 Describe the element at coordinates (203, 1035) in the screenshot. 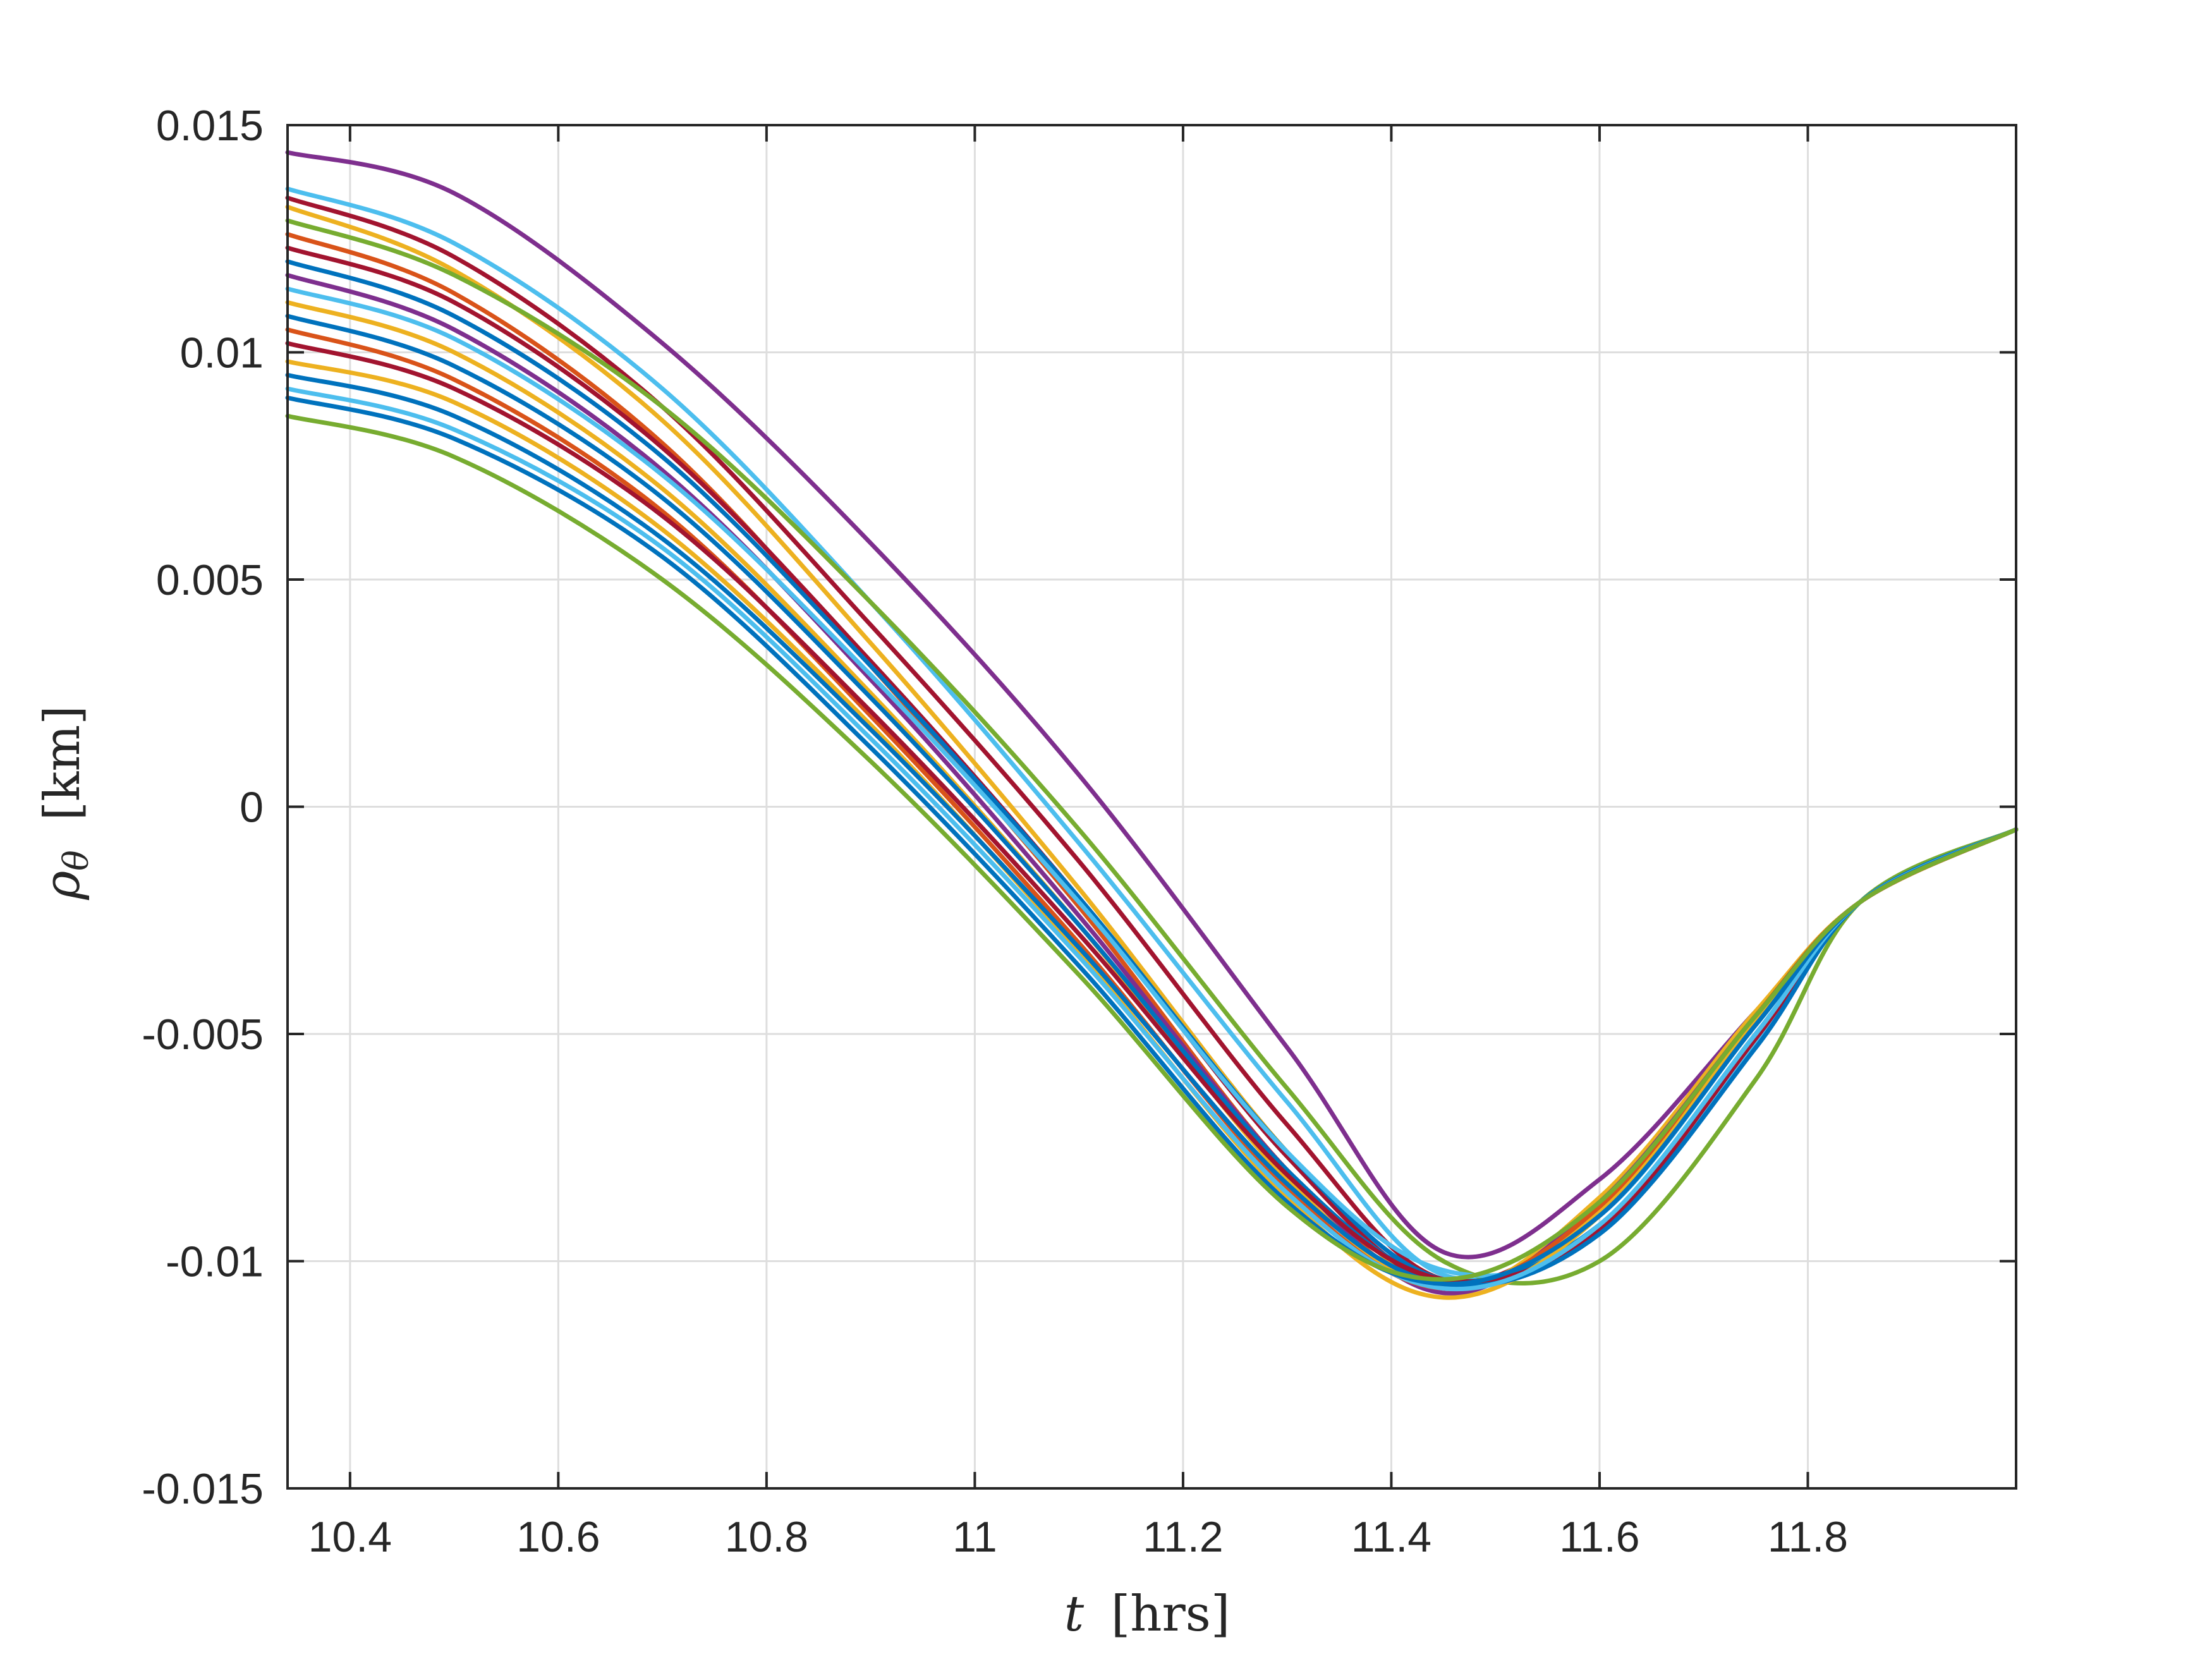

I see `y-tick-label: -0.005` at that location.